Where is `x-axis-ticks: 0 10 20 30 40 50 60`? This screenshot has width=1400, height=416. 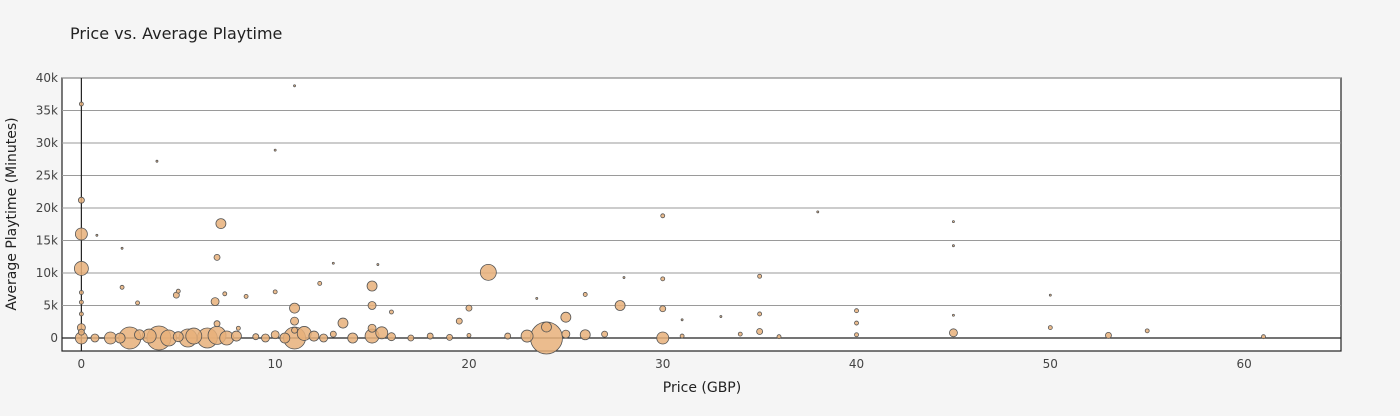
x-axis-ticks: 0 10 20 30 40 50 60 is located at coordinates (665, 364).